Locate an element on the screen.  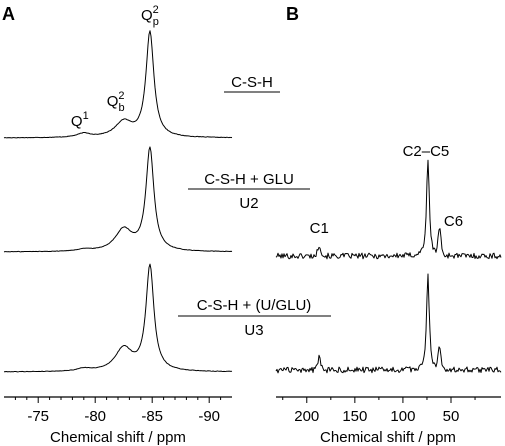
spectrum-a-c-s-h-u-glu-u3 is located at coordinates (118, 318).